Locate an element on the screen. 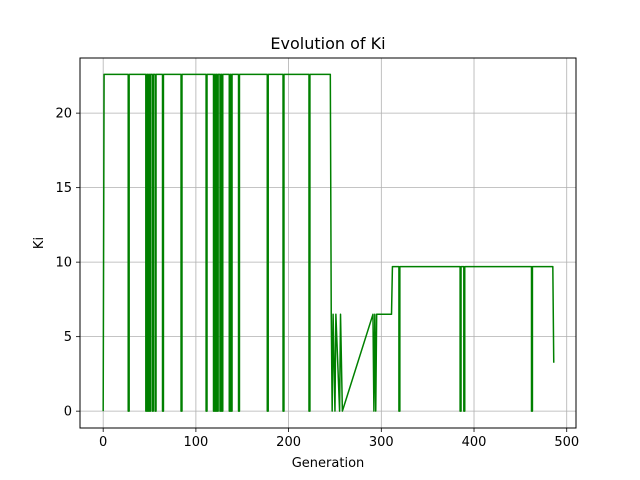  x-tick-label: 300 is located at coordinates (381, 442).